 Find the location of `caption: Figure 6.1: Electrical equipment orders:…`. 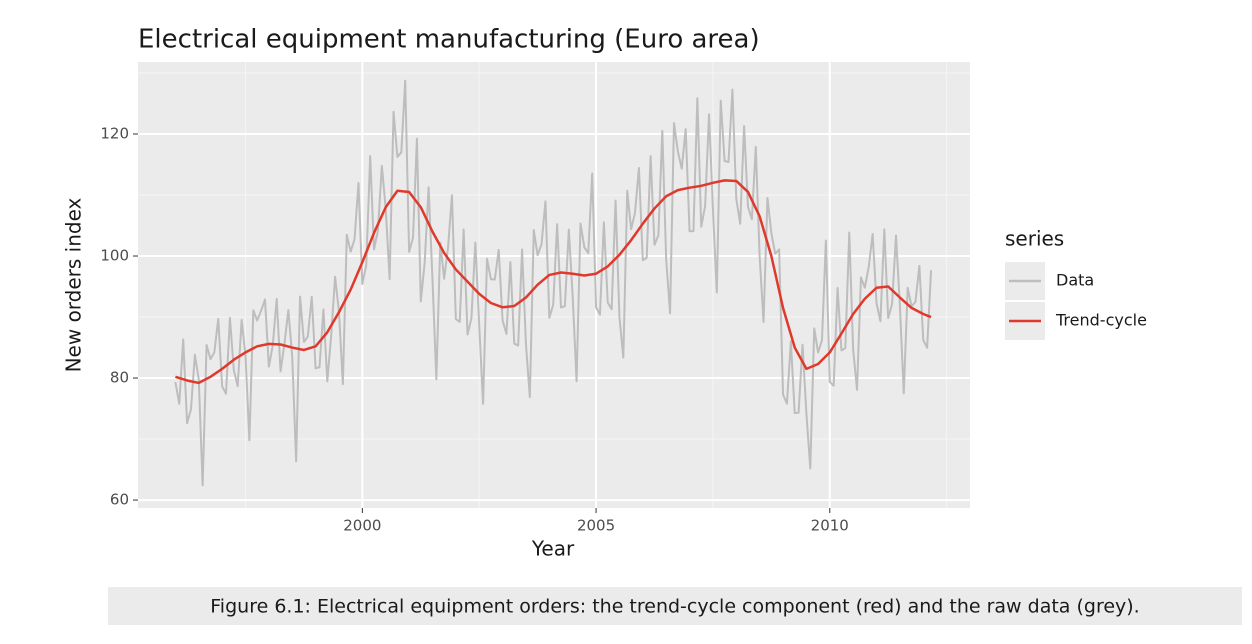

caption: Figure 6.1: Electrical equipment orders:… is located at coordinates (674, 607).